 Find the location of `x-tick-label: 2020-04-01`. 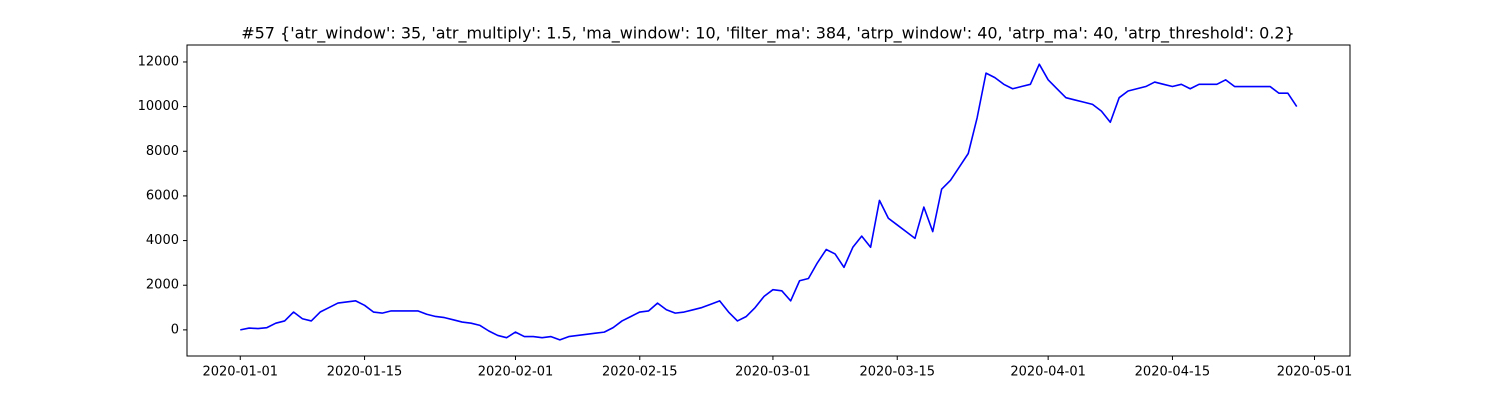

x-tick-label: 2020-04-01 is located at coordinates (1048, 372).